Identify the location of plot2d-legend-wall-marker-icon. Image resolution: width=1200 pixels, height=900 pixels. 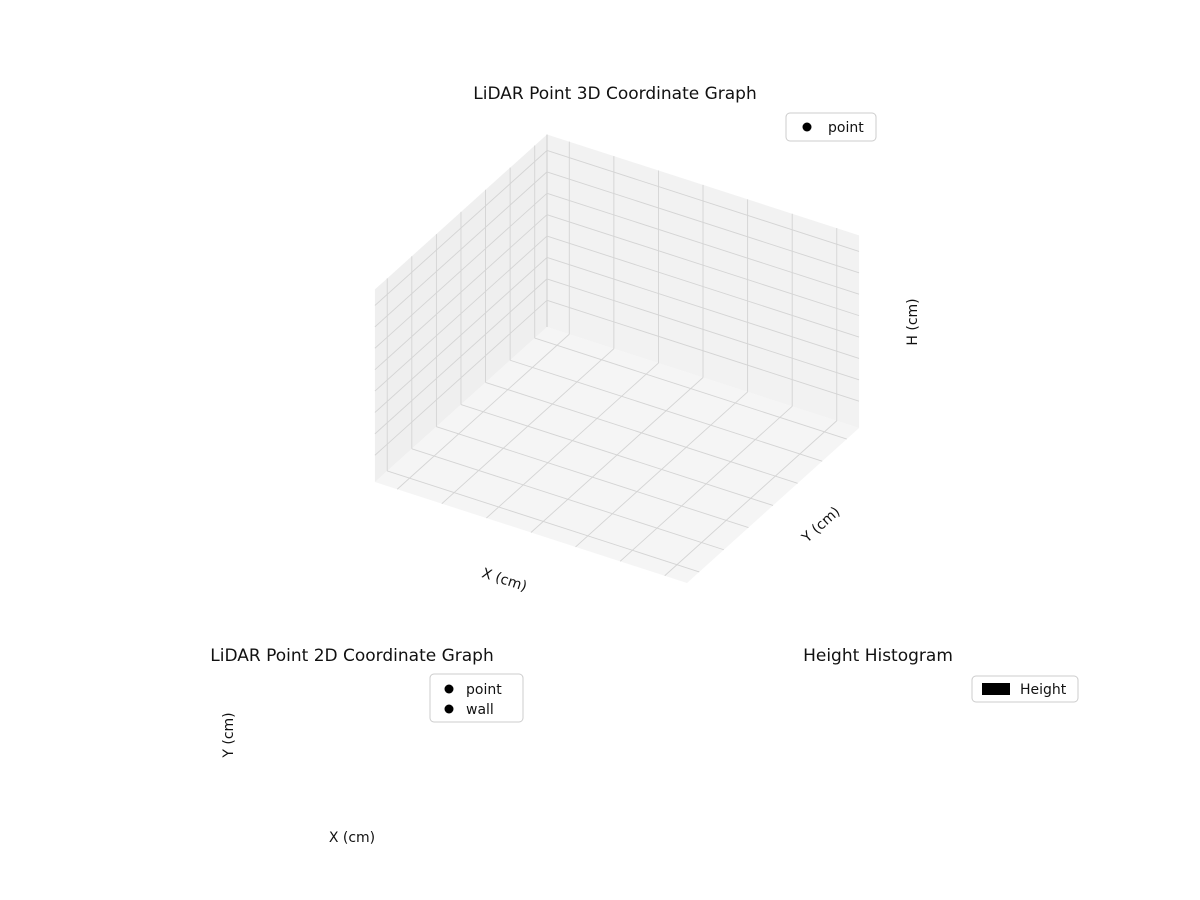
(449, 709).